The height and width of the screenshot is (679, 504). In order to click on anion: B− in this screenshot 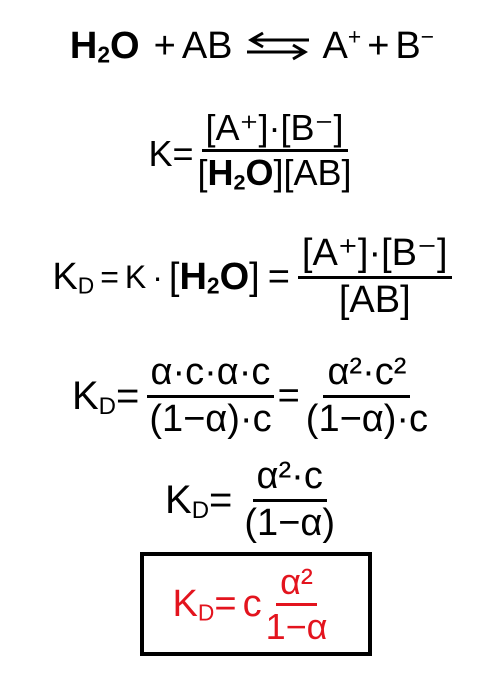, I will do `click(415, 45)`.